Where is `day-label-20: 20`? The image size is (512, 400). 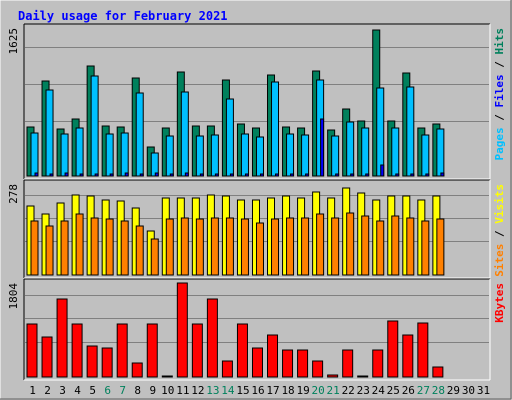
day-label-20: 20 is located at coordinates (318, 390).